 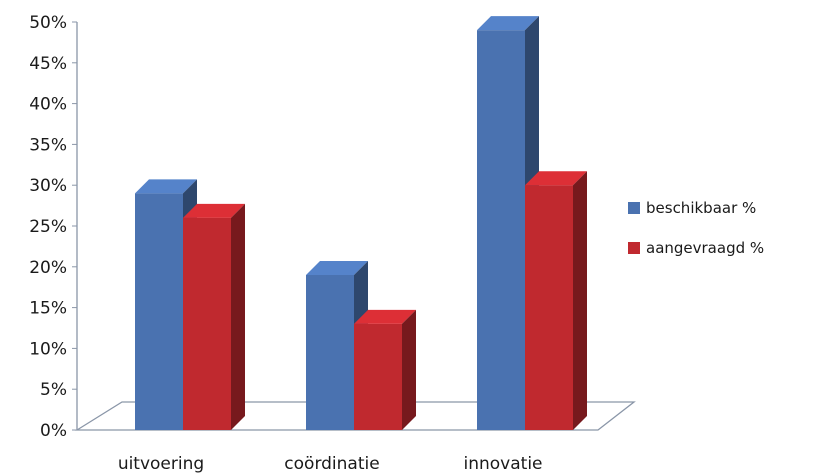 What do you see at coordinates (503, 464) in the screenshot?
I see `x-tick-label: innovatie` at bounding box center [503, 464].